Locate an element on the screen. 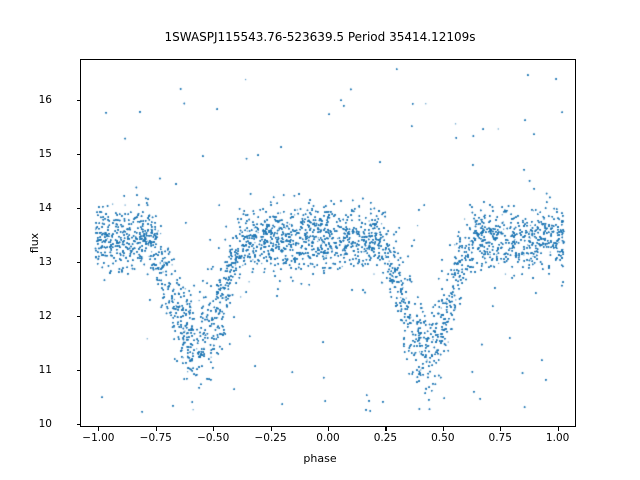 This screenshot has width=640, height=480. y-tick-label: 10 is located at coordinates (45, 424).